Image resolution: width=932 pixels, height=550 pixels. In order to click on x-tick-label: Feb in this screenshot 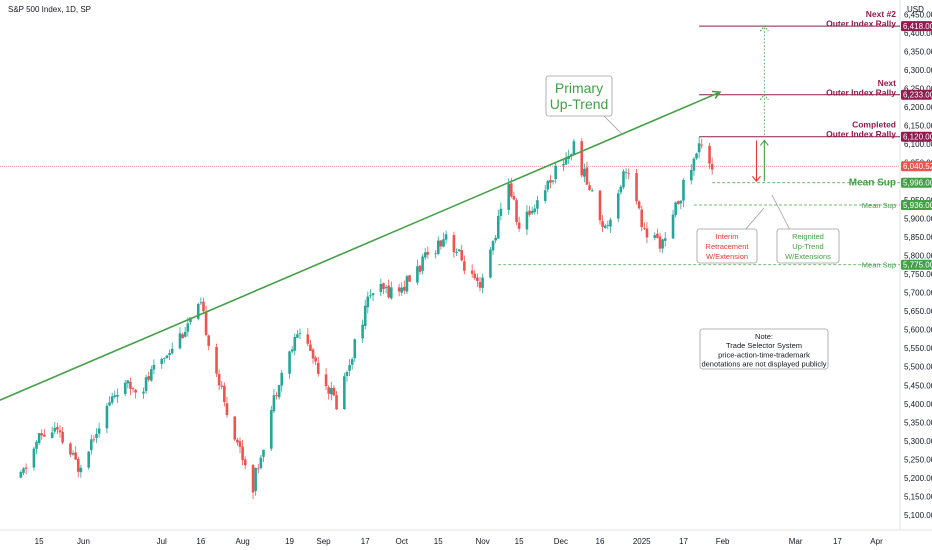, I will do `click(723, 541)`.